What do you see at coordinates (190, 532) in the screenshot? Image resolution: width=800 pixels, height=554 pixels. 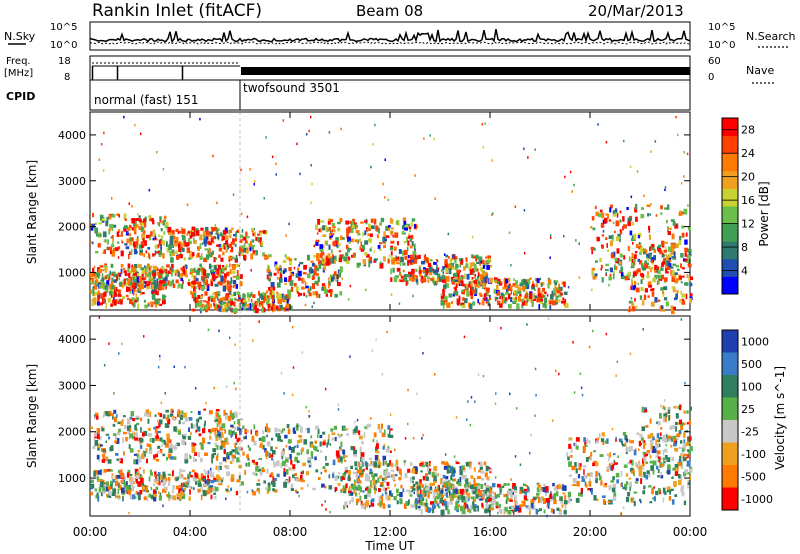 I see `x-tick-label: 04:00` at bounding box center [190, 532].